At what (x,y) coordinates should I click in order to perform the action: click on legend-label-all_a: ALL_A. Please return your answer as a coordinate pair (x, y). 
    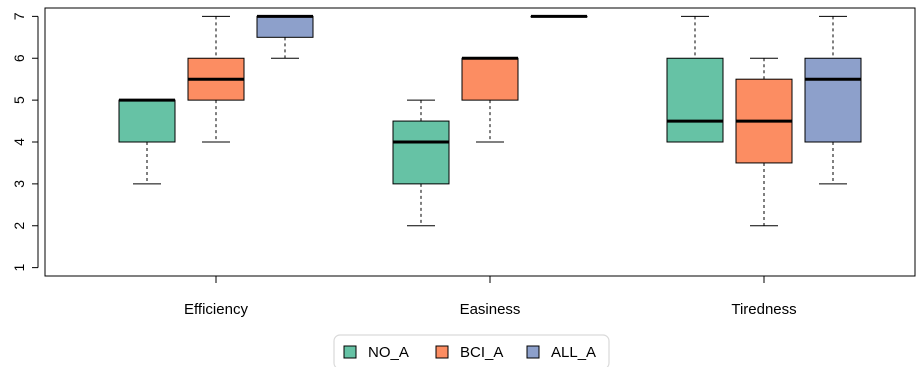
    Looking at the image, I should click on (573, 352).